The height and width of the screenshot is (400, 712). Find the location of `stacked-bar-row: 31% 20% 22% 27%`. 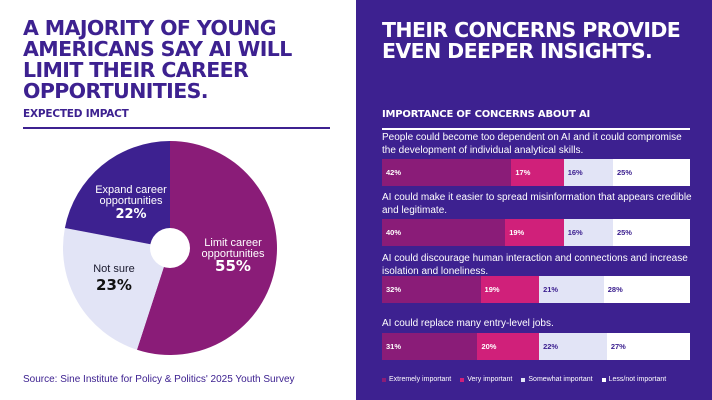

stacked-bar-row: 31% 20% 22% 27% is located at coordinates (536, 346).